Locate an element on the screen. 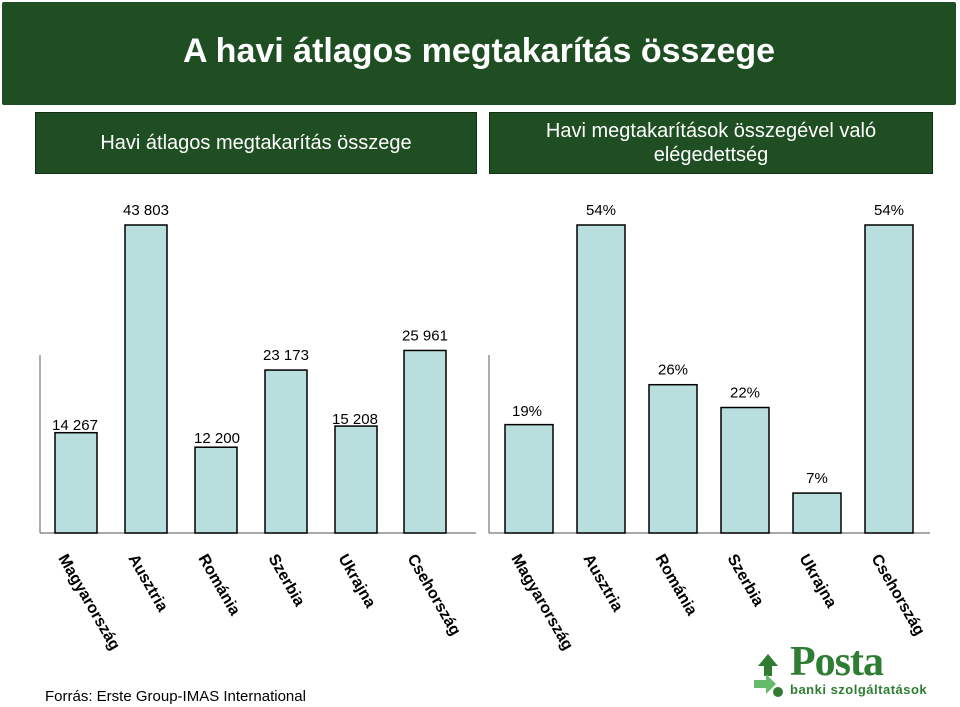 The image size is (960, 707). value-label: 26% is located at coordinates (673, 370).